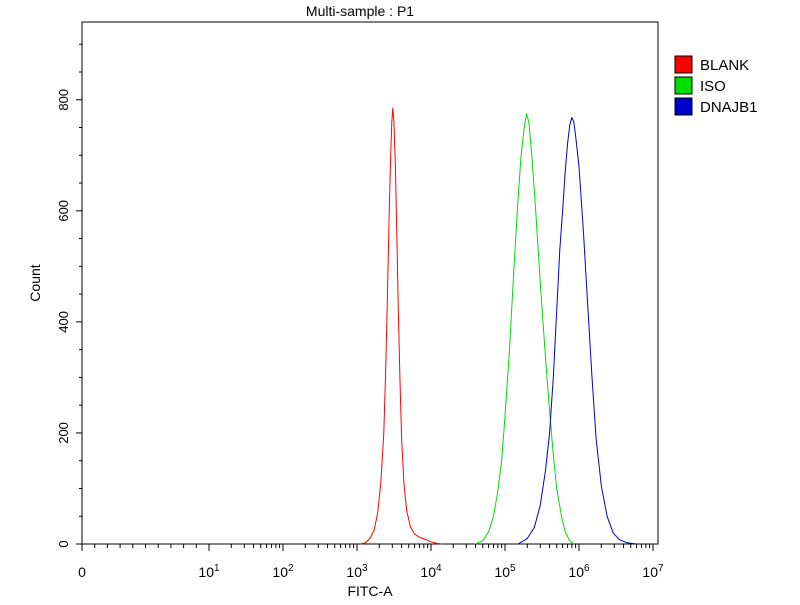 This screenshot has height=605, width=800. Describe the element at coordinates (653, 571) in the screenshot. I see `x-tick-label: 10⁷` at that location.